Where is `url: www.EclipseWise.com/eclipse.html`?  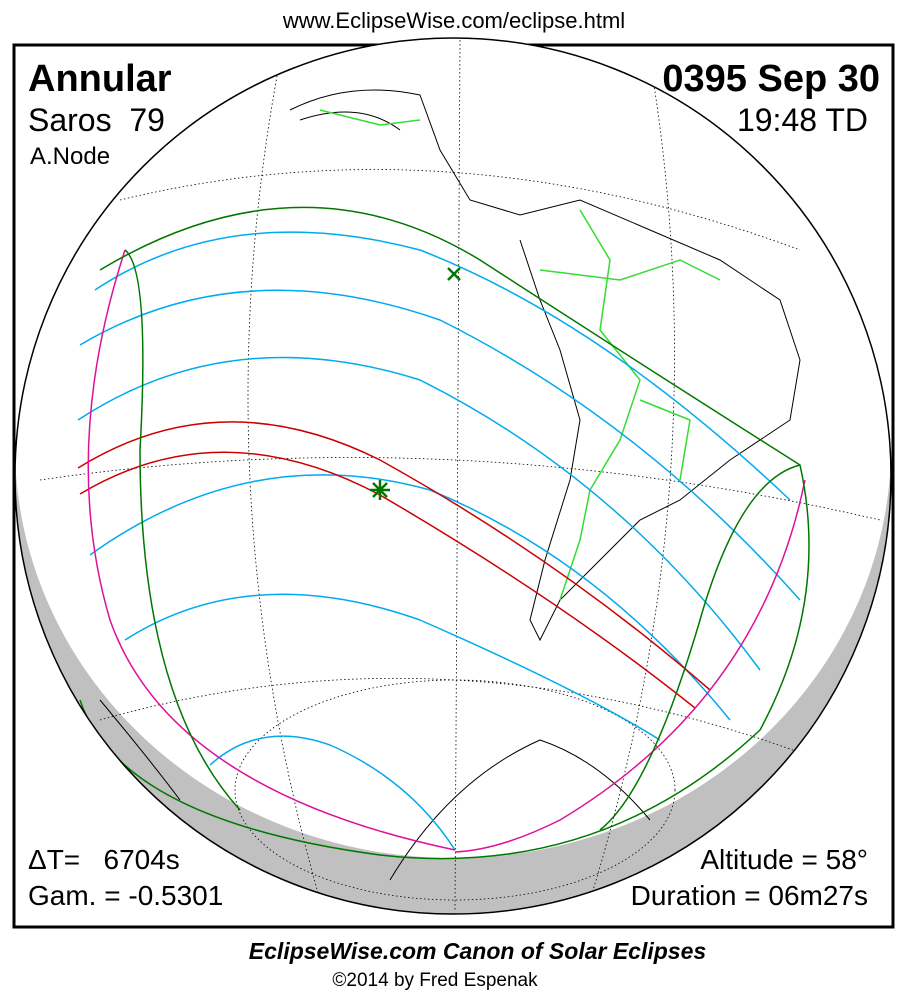
url: www.EclipseWise.com/eclipse.html is located at coordinates (454, 20).